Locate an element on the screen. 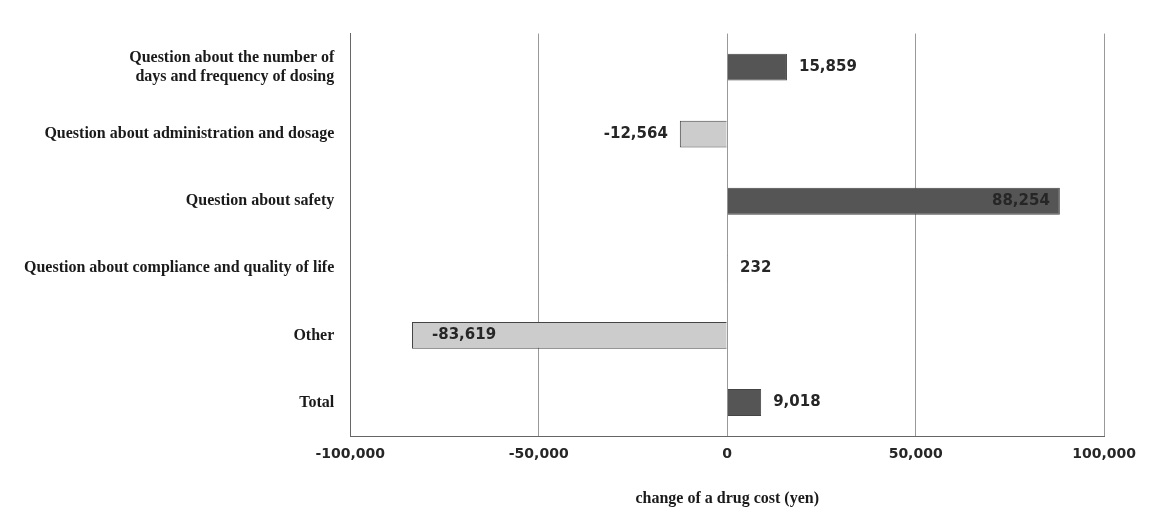 The image size is (1154, 526). data-label: 9,018 is located at coordinates (797, 401).